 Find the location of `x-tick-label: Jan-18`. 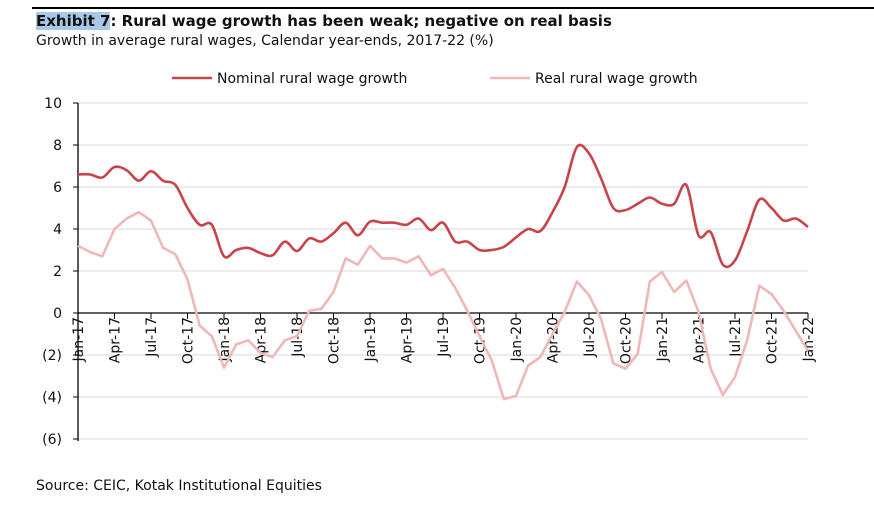

x-tick-label: Jan-18 is located at coordinates (225, 339).